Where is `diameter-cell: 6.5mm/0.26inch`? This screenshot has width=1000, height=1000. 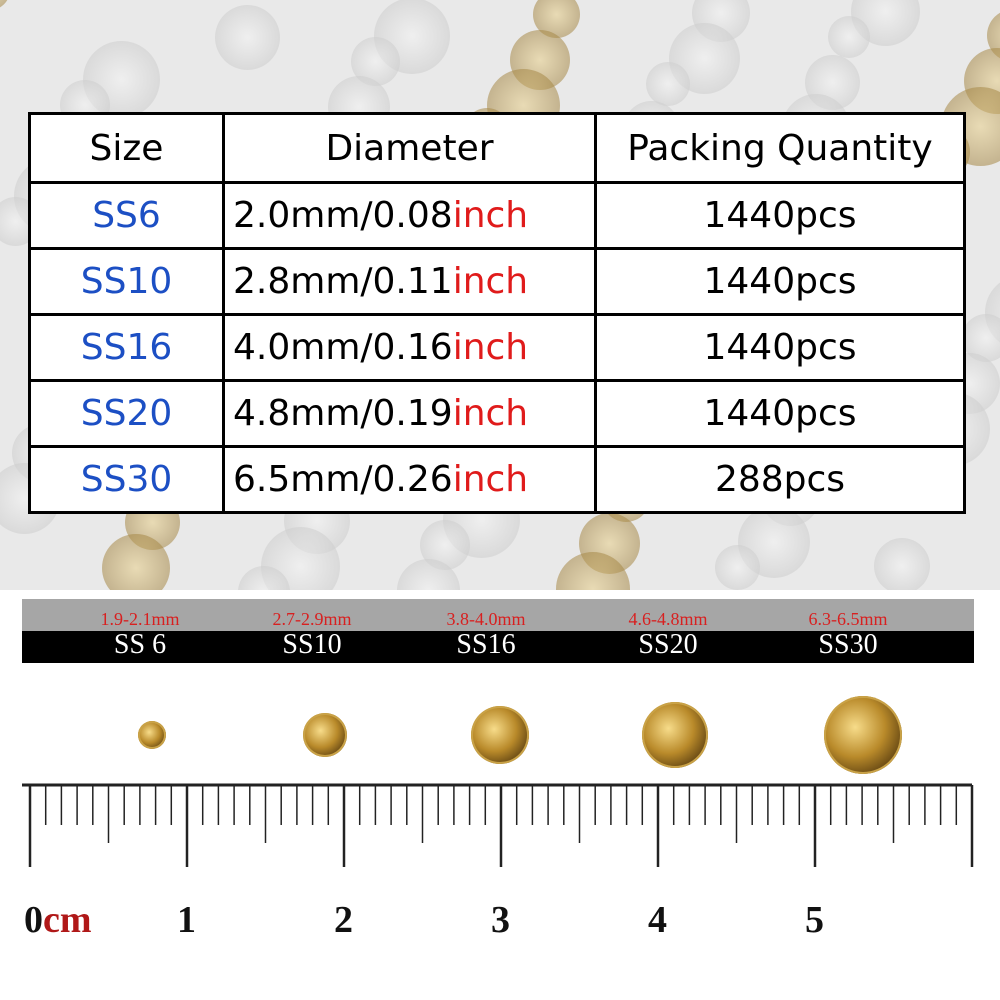
diameter-cell: 6.5mm/0.26inch is located at coordinates (409, 479).